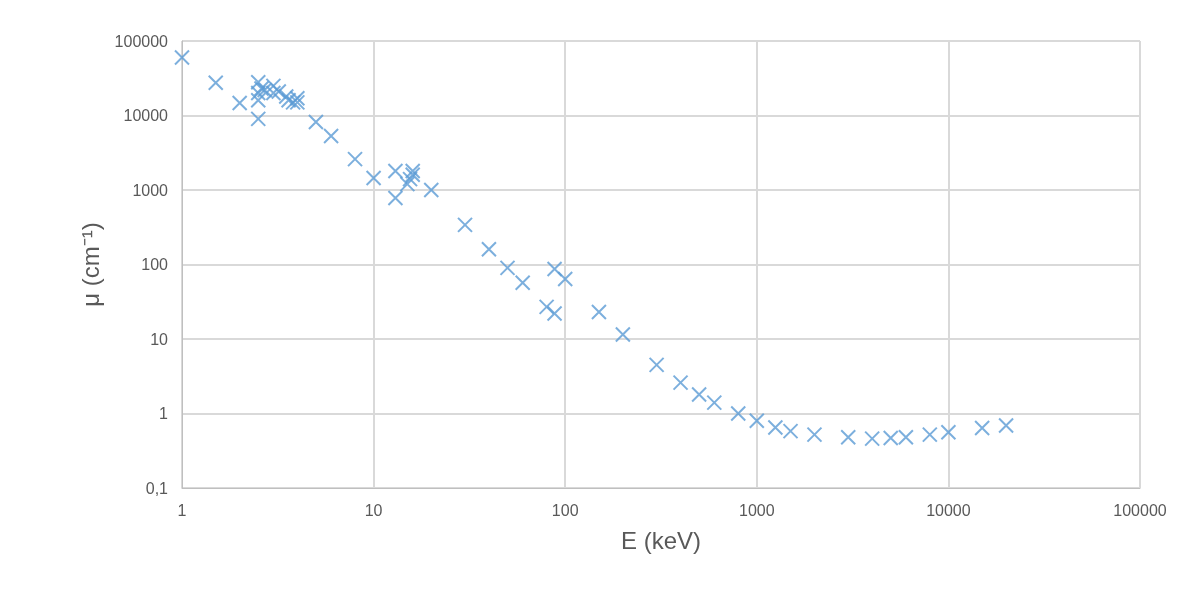  I want to click on x-tick-label: 100, so click(565, 510).